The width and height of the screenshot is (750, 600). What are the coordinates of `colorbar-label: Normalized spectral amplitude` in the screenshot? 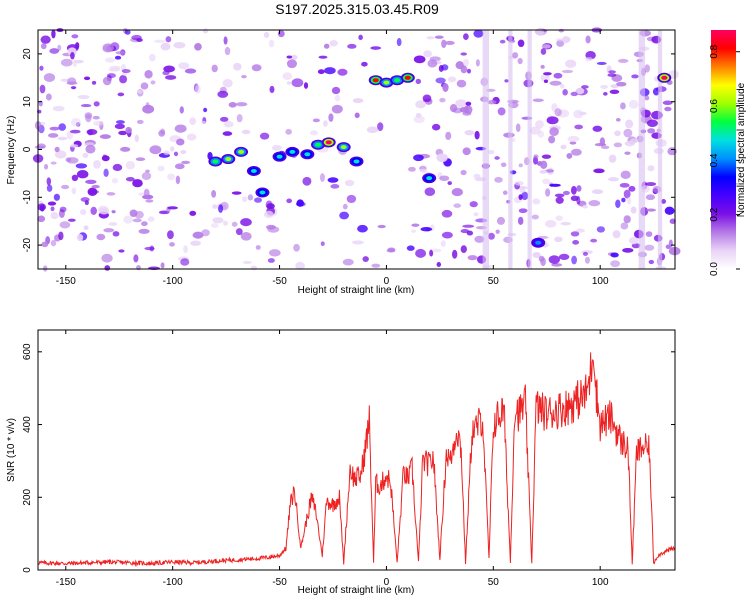 It's located at (741, 149).